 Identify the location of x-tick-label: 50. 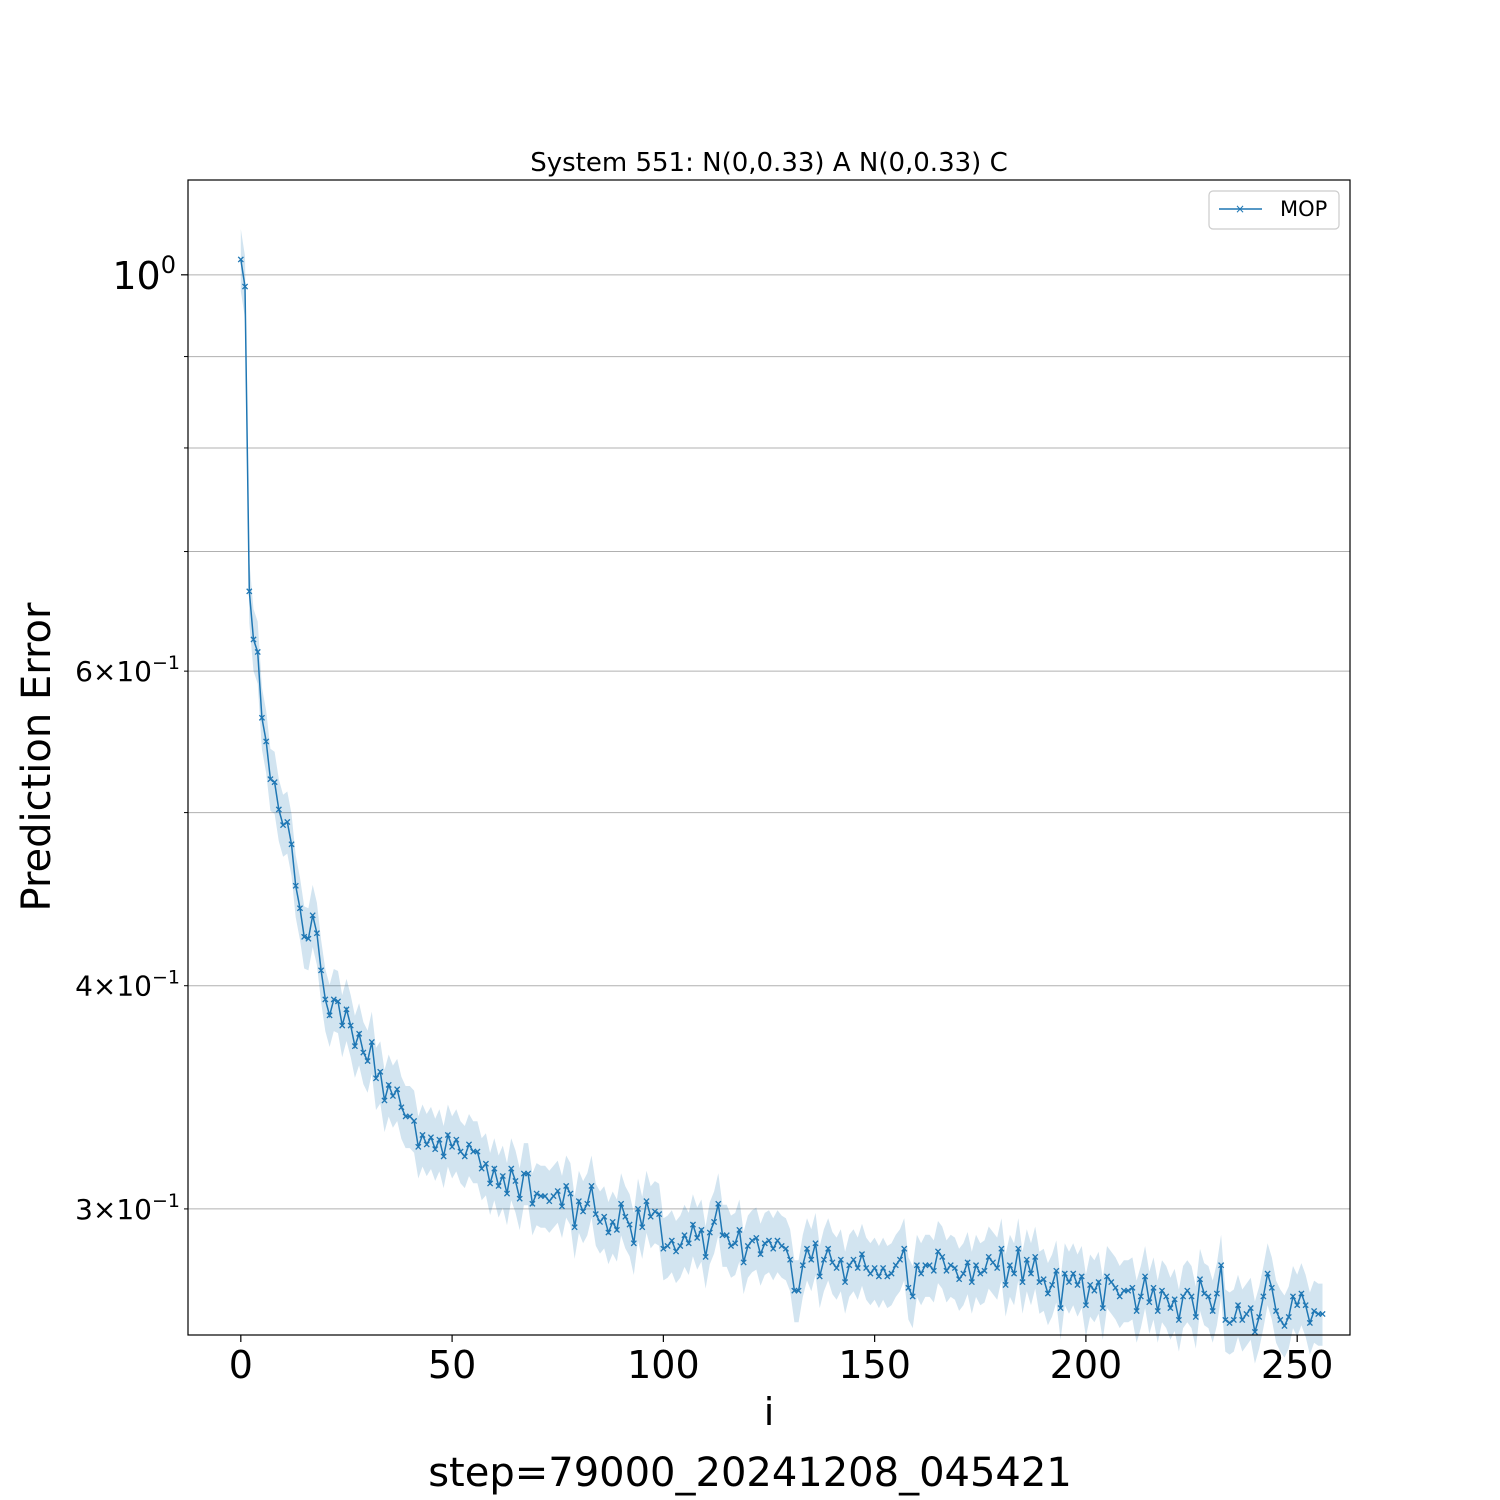
(452, 1365).